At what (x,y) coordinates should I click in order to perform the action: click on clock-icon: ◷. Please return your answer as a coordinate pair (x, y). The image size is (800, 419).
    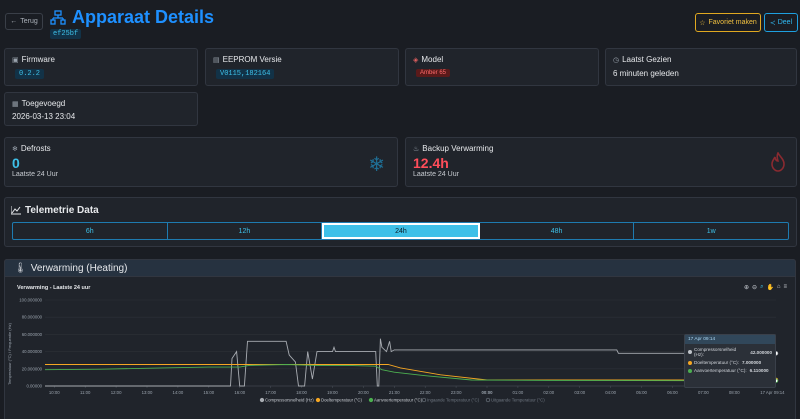
    Looking at the image, I should click on (616, 60).